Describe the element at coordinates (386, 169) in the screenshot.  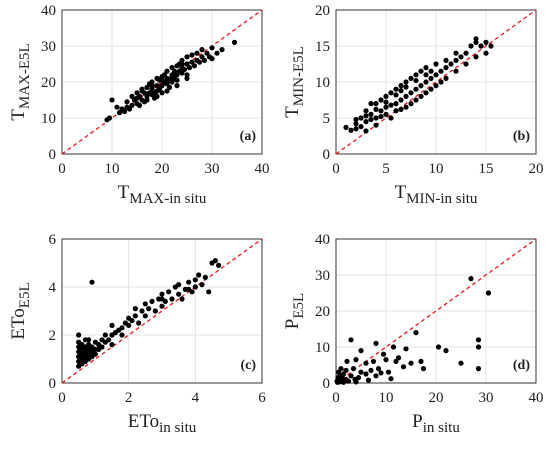
I see `x-tick-label: 5` at that location.